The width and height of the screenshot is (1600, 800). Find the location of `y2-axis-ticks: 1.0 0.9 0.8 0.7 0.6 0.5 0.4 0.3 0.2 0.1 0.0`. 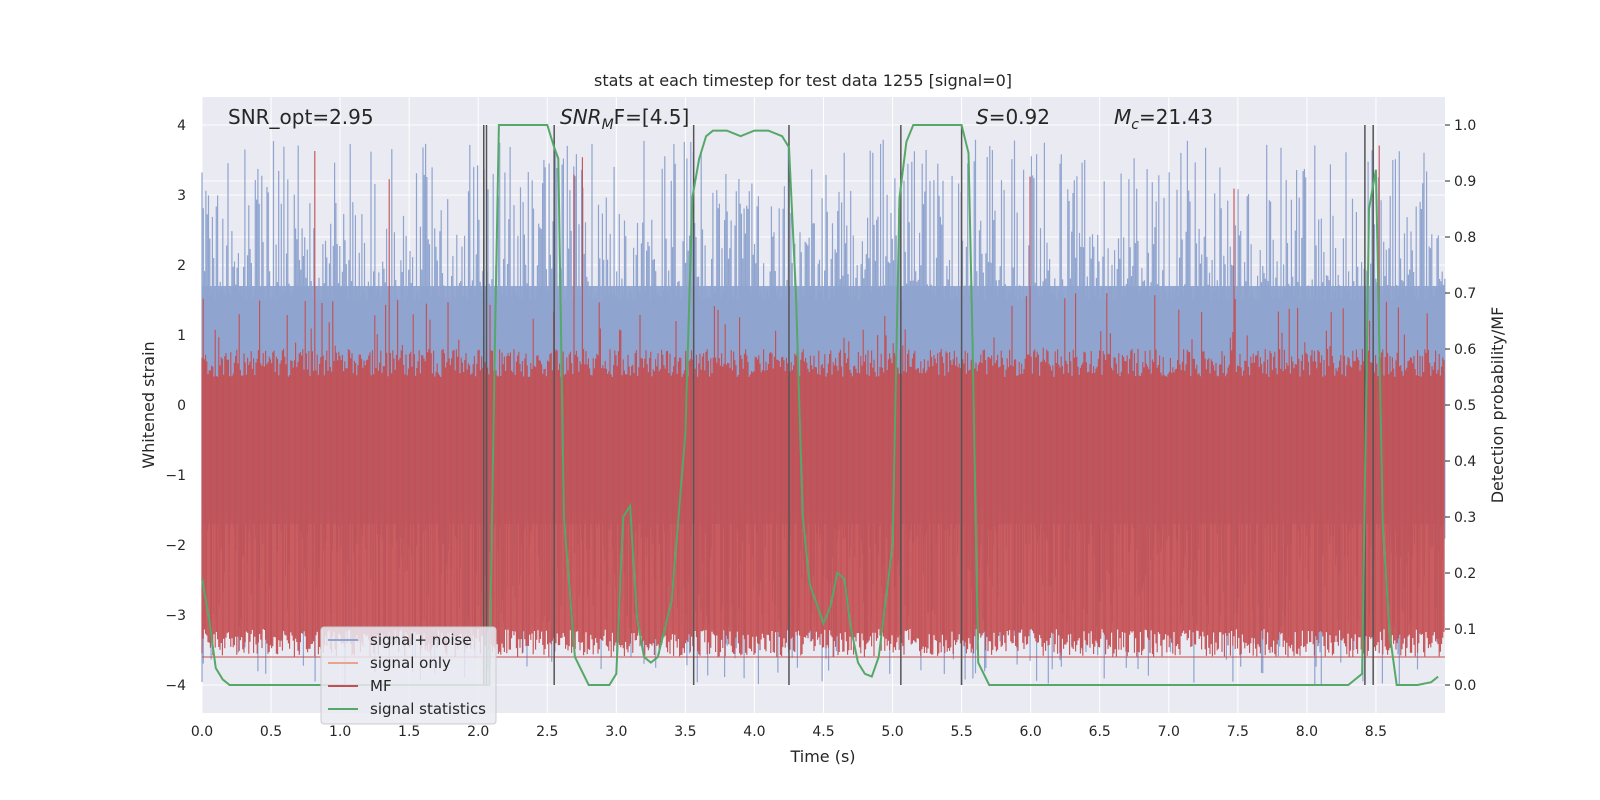

y2-axis-ticks: 1.0 0.9 0.8 0.7 0.6 0.5 0.4 0.3 0.2 0.1 0.0 is located at coordinates (1460, 406).